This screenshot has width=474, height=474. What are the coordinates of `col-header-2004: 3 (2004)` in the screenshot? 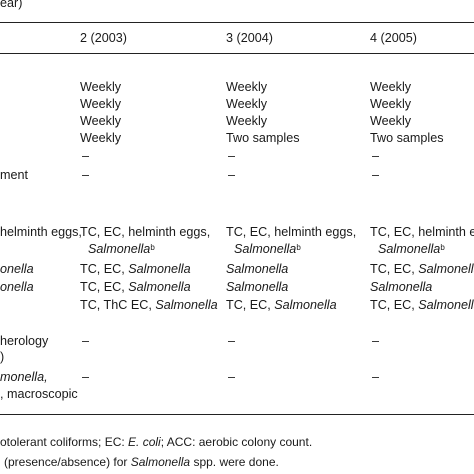 It's located at (249, 38).